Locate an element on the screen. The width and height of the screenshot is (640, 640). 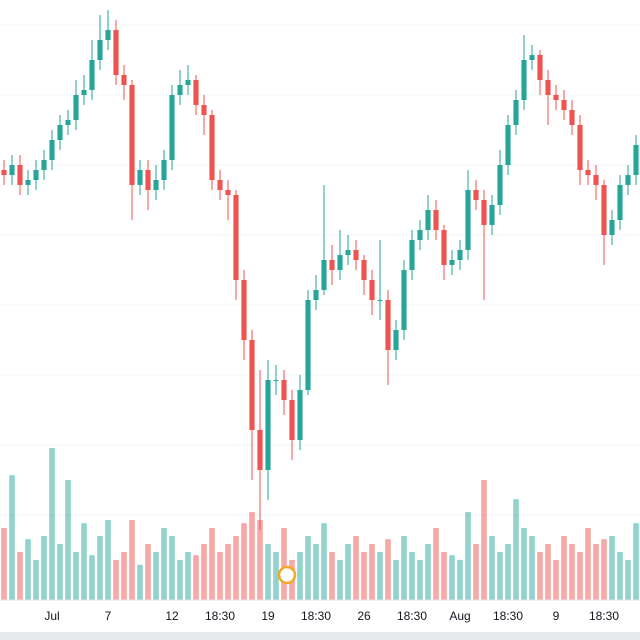
event-marker is located at coordinates (287, 575).